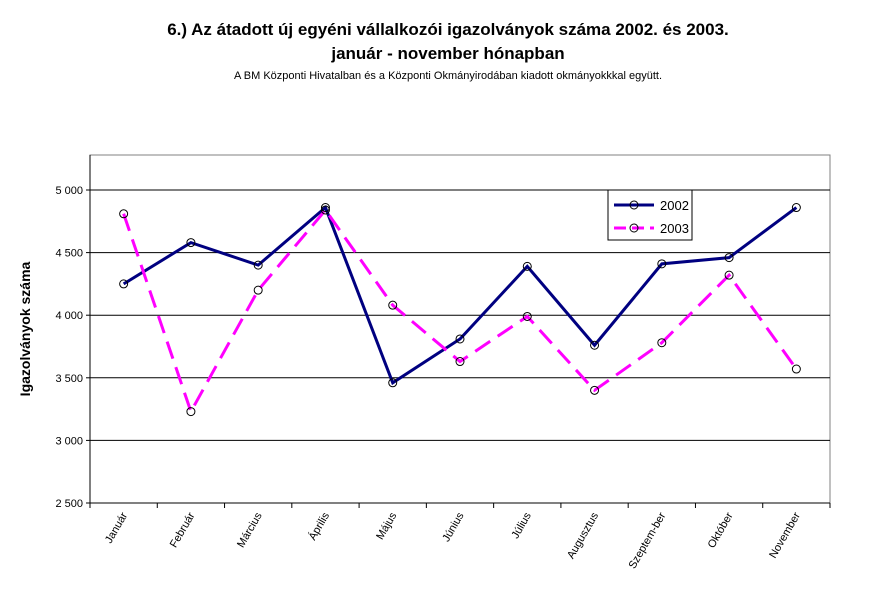 The image size is (896, 608). I want to click on y-axis-label: Igazolványok száma, so click(25, 328).